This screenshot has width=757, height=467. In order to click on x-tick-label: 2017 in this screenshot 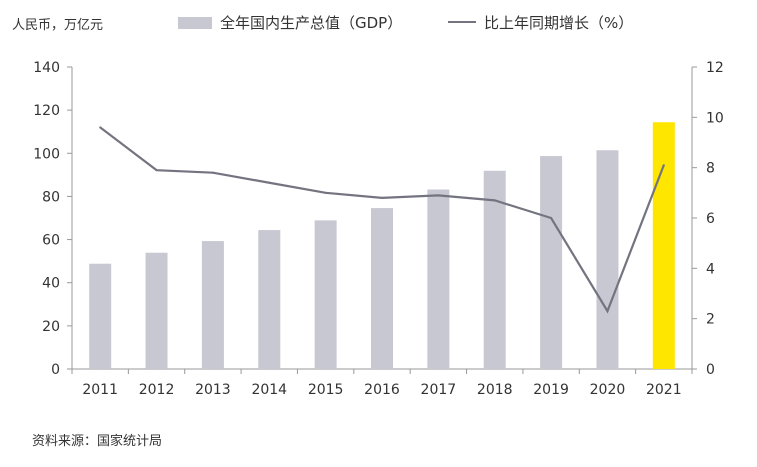, I will do `click(439, 390)`.